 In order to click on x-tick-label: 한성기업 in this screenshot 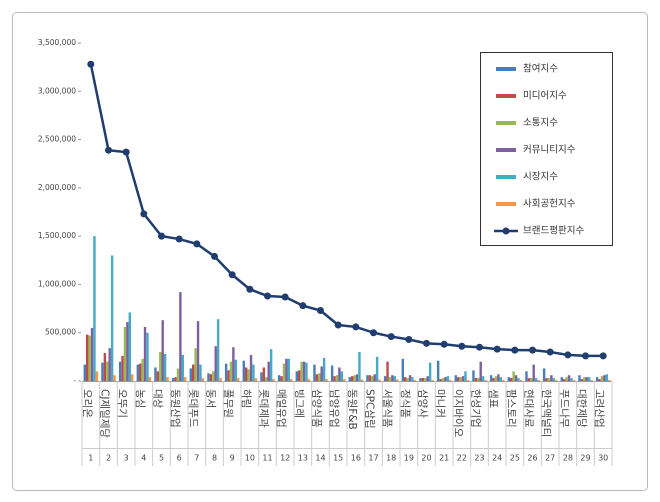, I will do `click(476, 408)`.